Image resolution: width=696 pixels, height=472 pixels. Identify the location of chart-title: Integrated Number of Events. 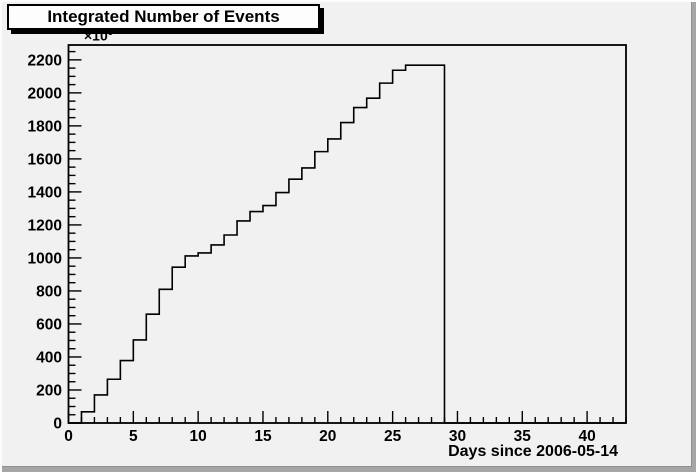
(163, 16).